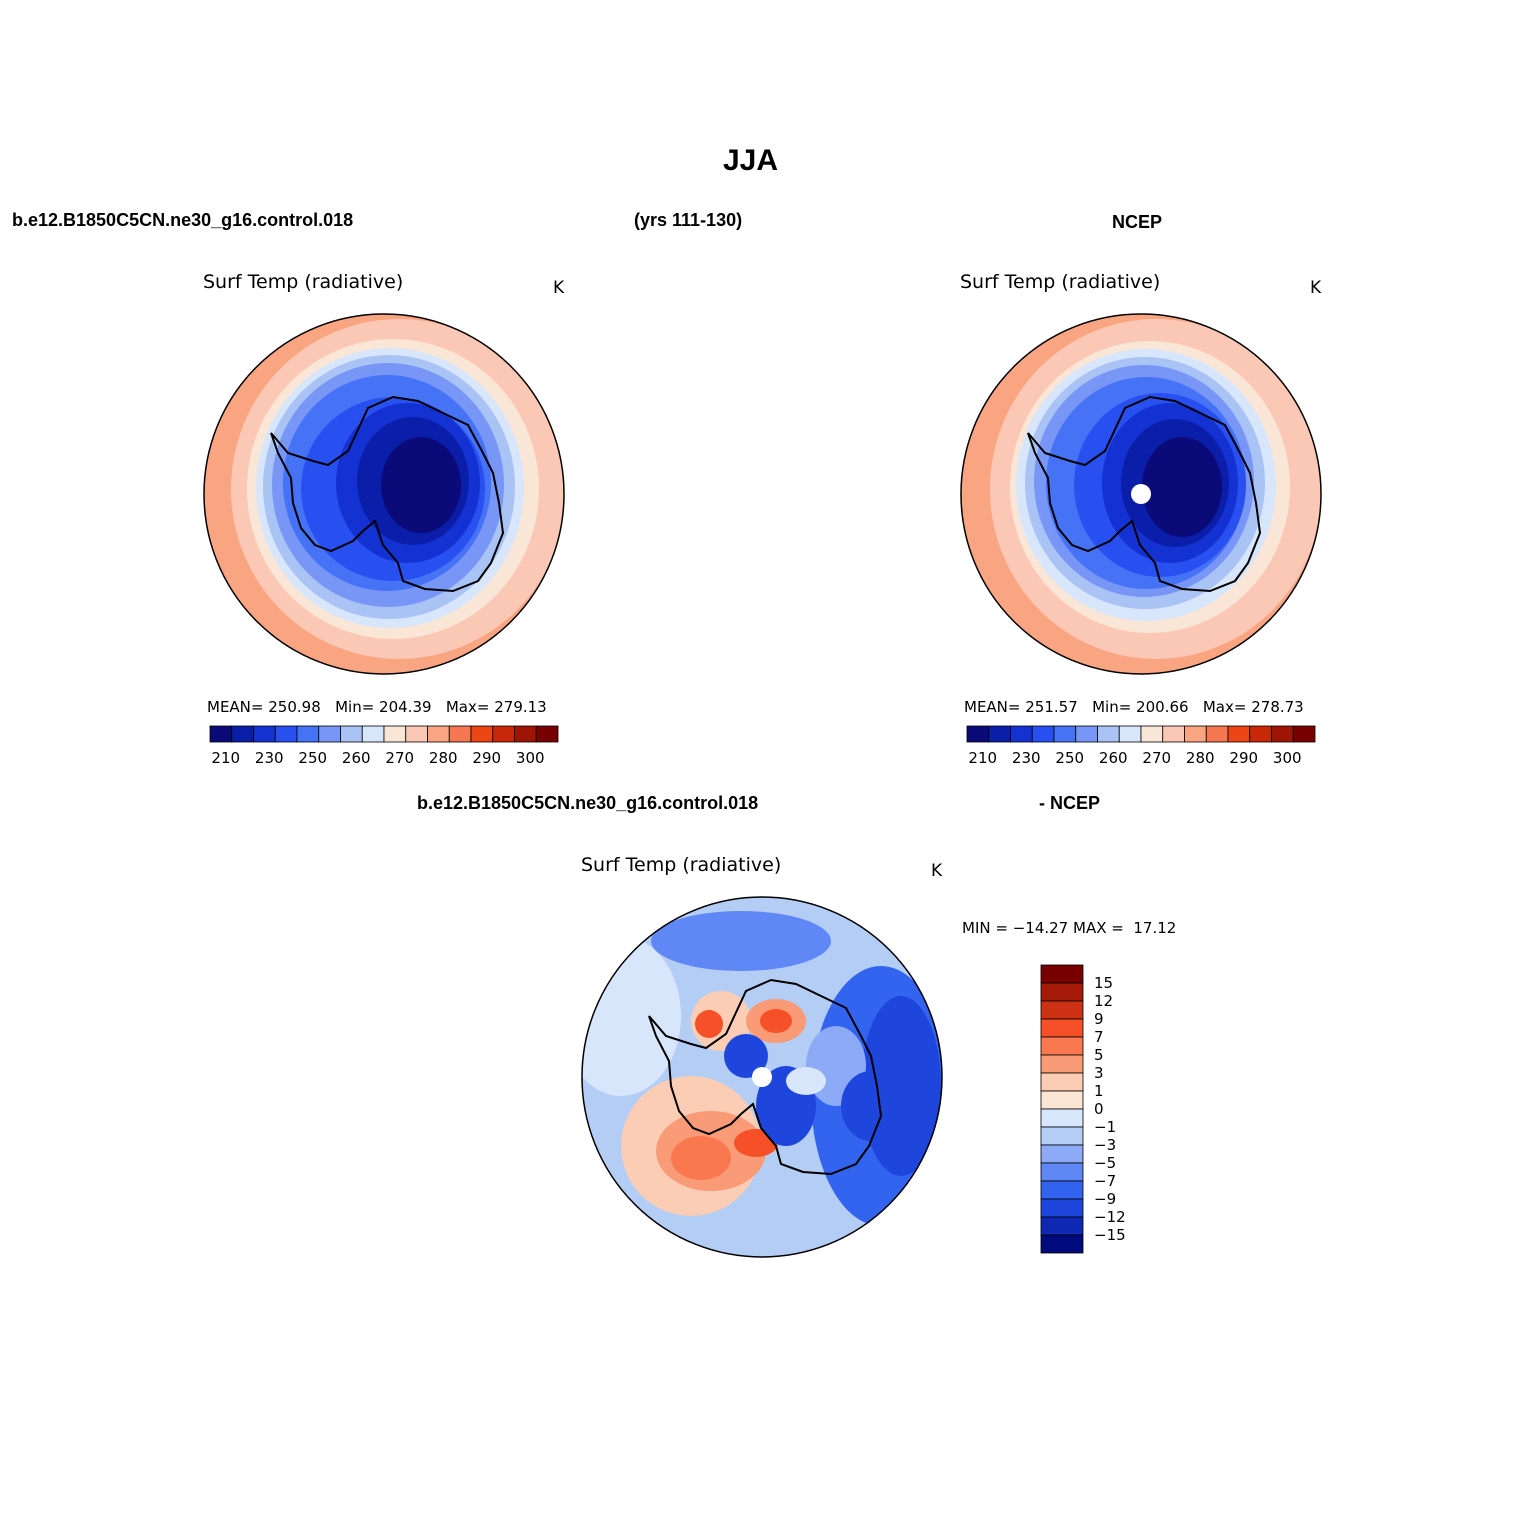 This screenshot has height=1525, width=1525. I want to click on diff-colorbar-tick-10: −5, so click(1105, 1163).